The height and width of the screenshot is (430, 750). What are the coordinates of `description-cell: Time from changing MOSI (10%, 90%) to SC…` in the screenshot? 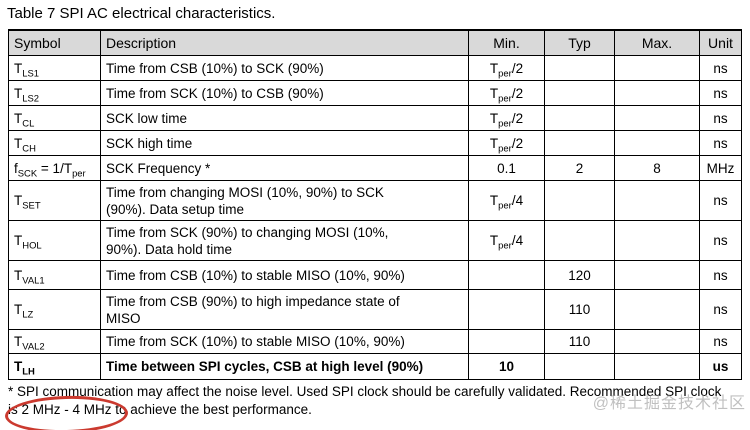 It's located at (284, 200).